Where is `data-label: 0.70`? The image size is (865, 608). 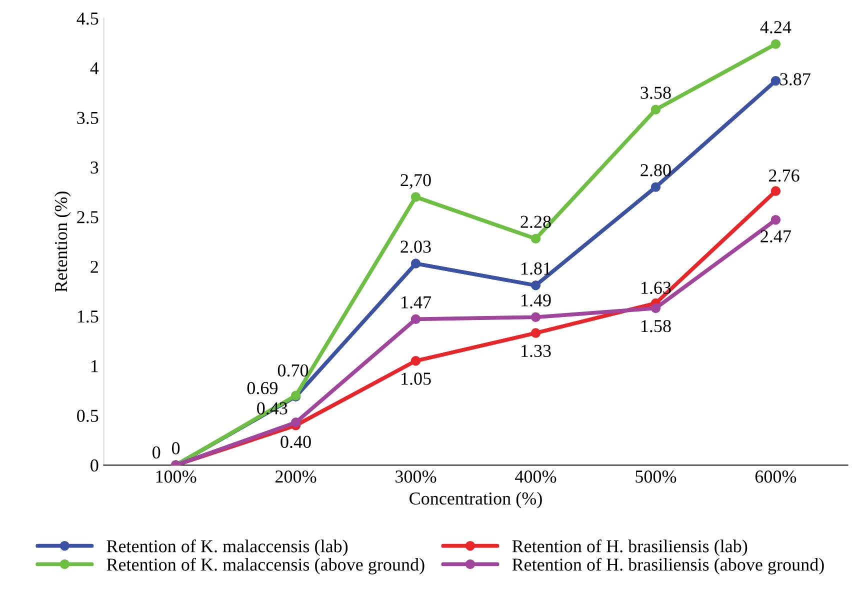 data-label: 0.70 is located at coordinates (293, 370).